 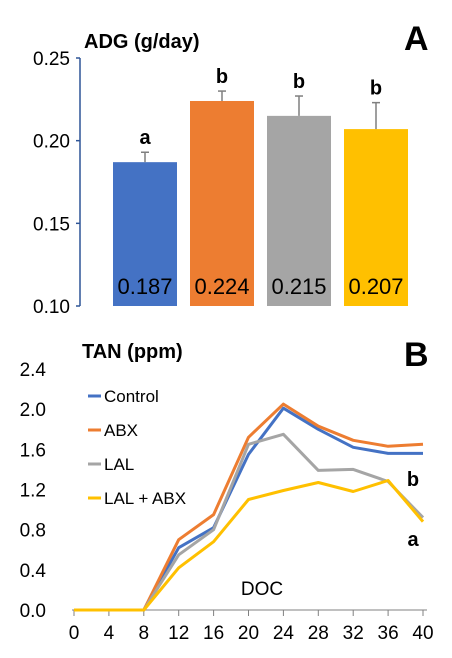 What do you see at coordinates (132, 352) in the screenshot?
I see `panel-b-title: TAN (ppm)` at bounding box center [132, 352].